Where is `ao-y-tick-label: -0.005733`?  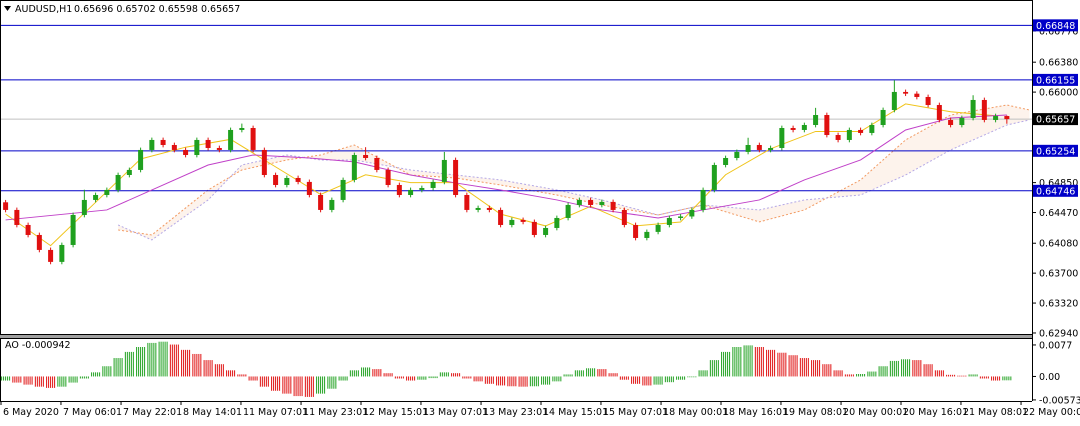 ao-y-tick-label: -0.005733 is located at coordinates (1059, 400).